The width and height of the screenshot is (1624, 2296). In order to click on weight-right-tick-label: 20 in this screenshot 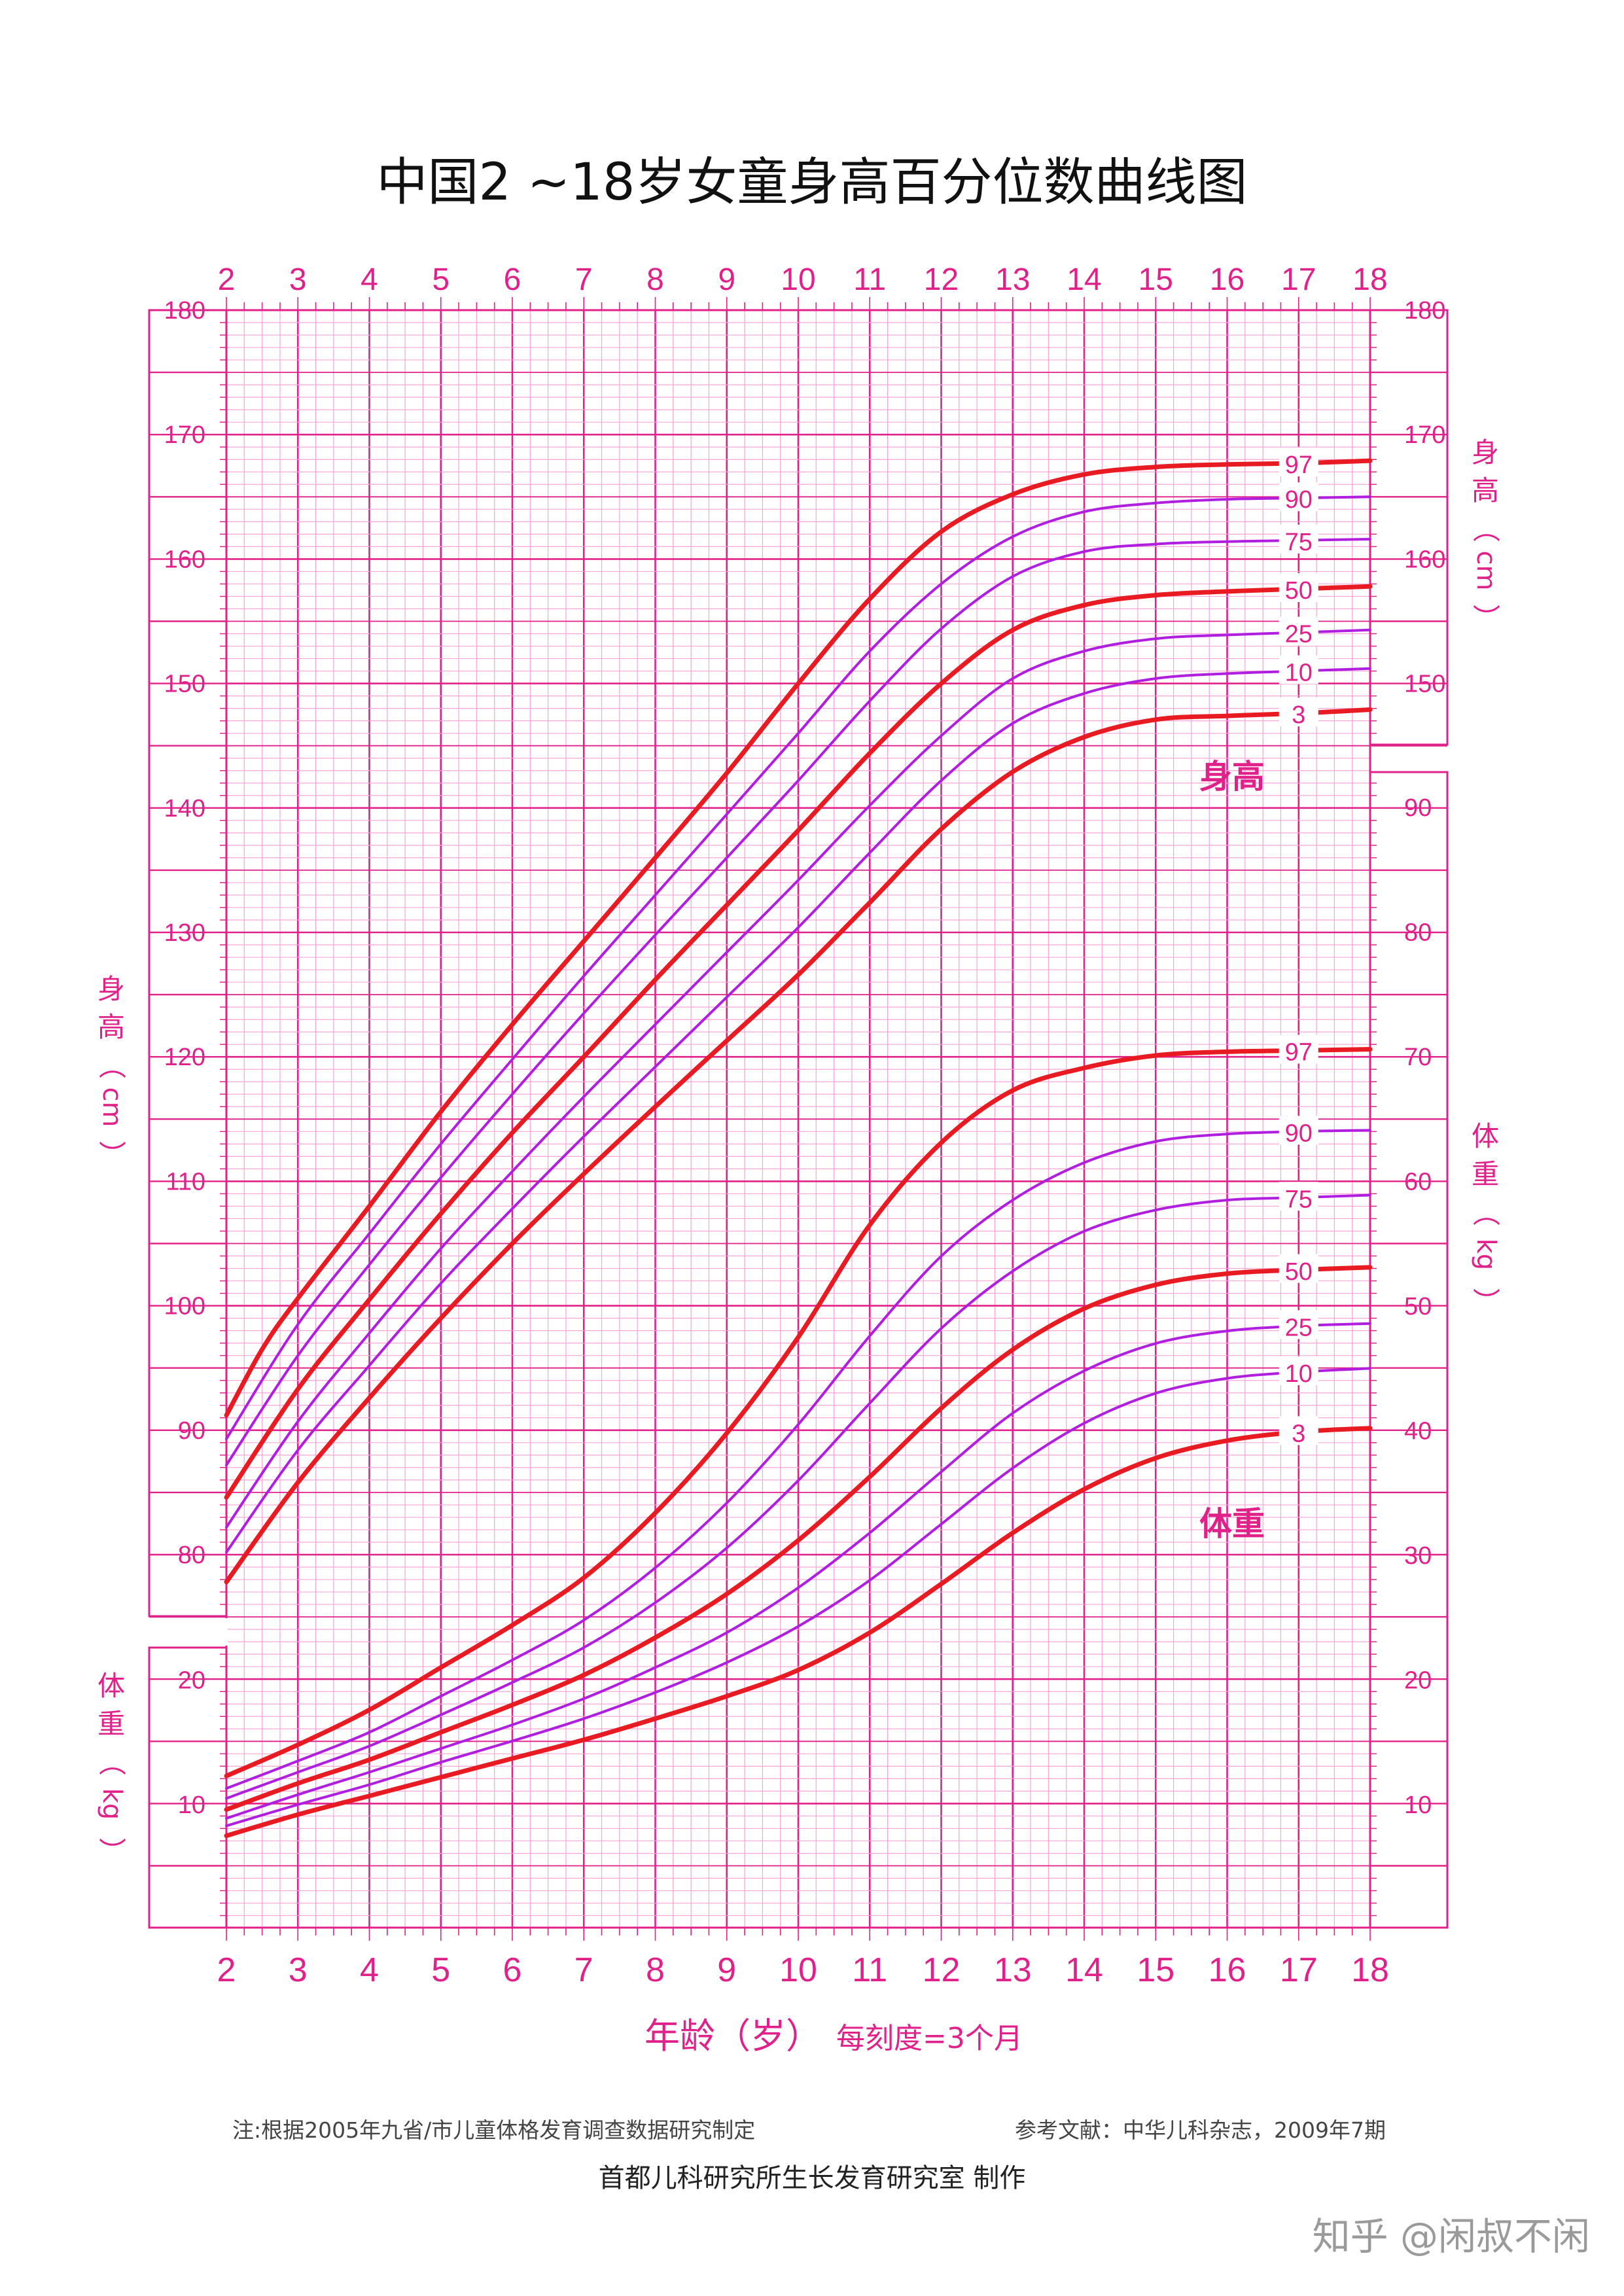, I will do `click(1418, 1681)`.